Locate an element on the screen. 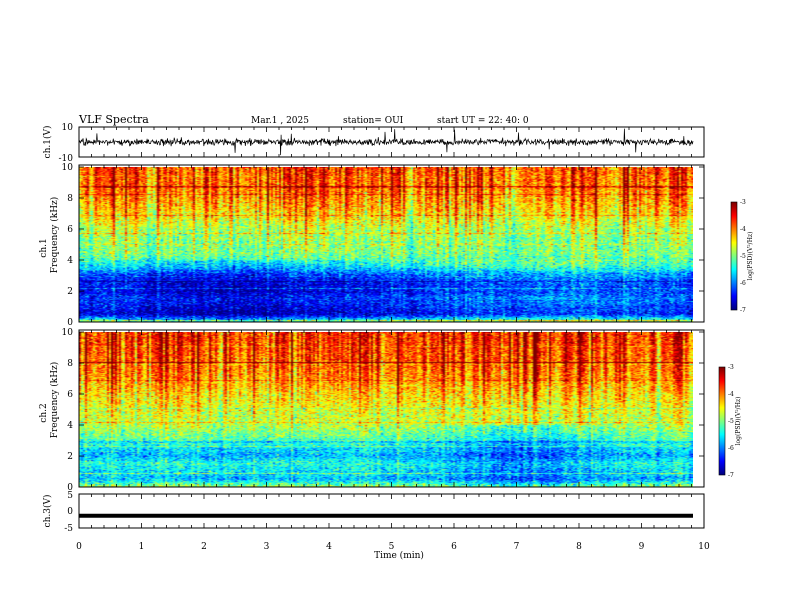  time-tick-label: 0 is located at coordinates (79, 547).